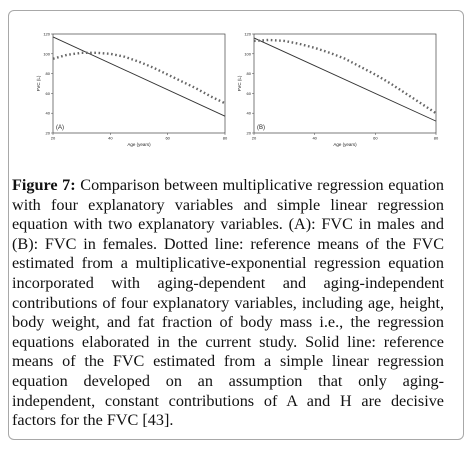  I want to click on panel-label: (A), so click(60, 128).